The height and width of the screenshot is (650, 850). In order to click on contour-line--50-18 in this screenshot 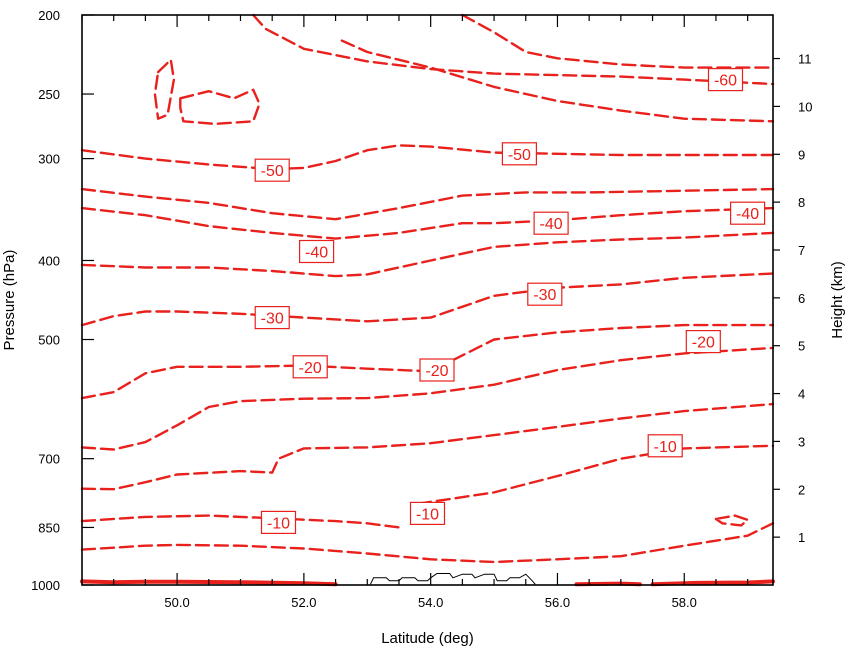, I will do `click(220, 107)`.